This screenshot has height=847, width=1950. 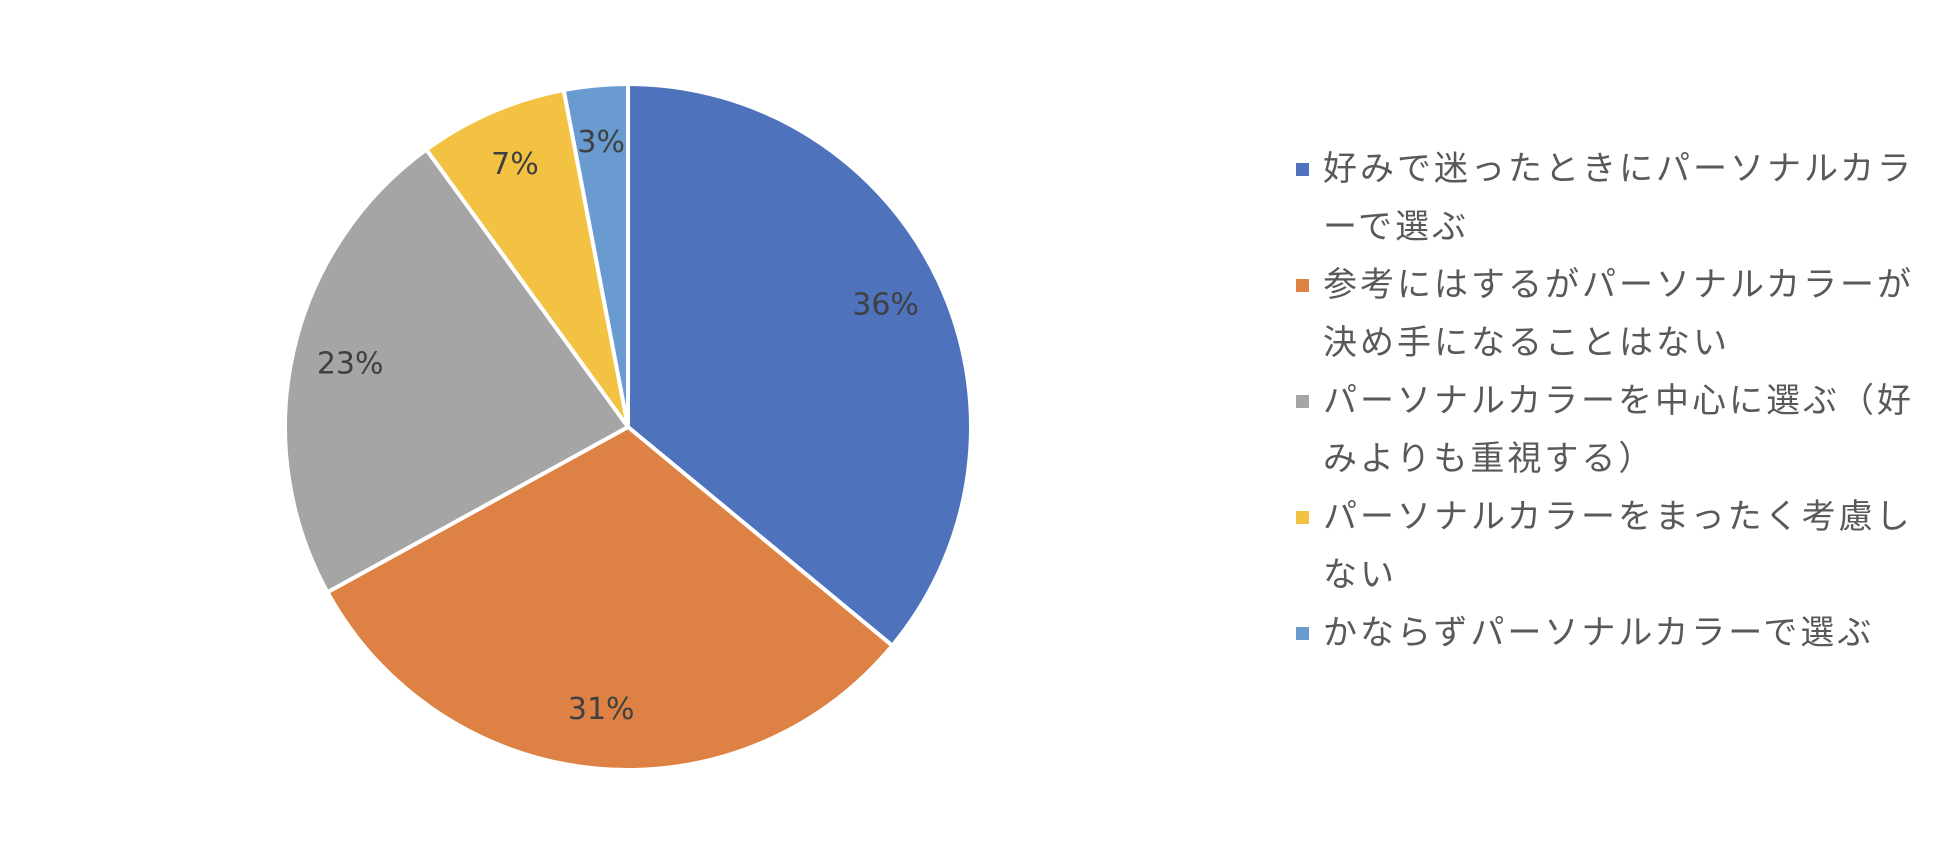 I want to click on legend-label: かならずパーソナルカラーで選ぶ, so click(x=1599, y=633).